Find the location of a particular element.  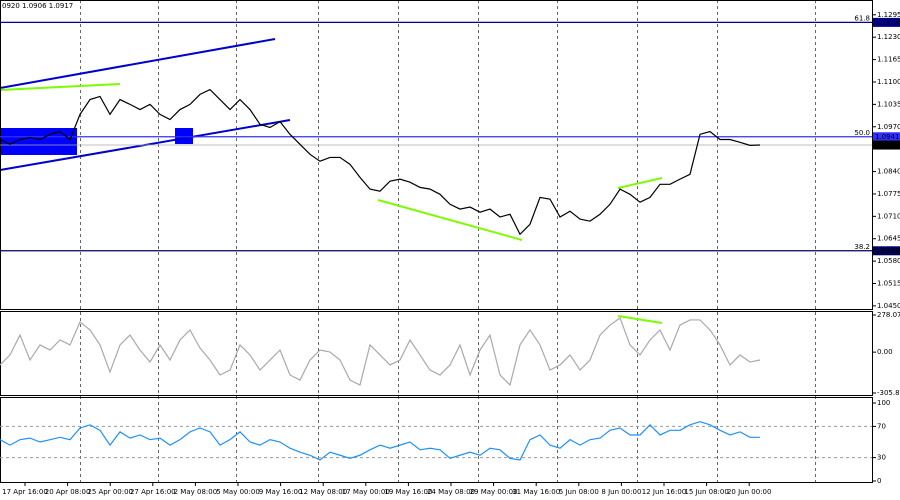

x-tick-label: 2 May 08:00 is located at coordinates (196, 492).